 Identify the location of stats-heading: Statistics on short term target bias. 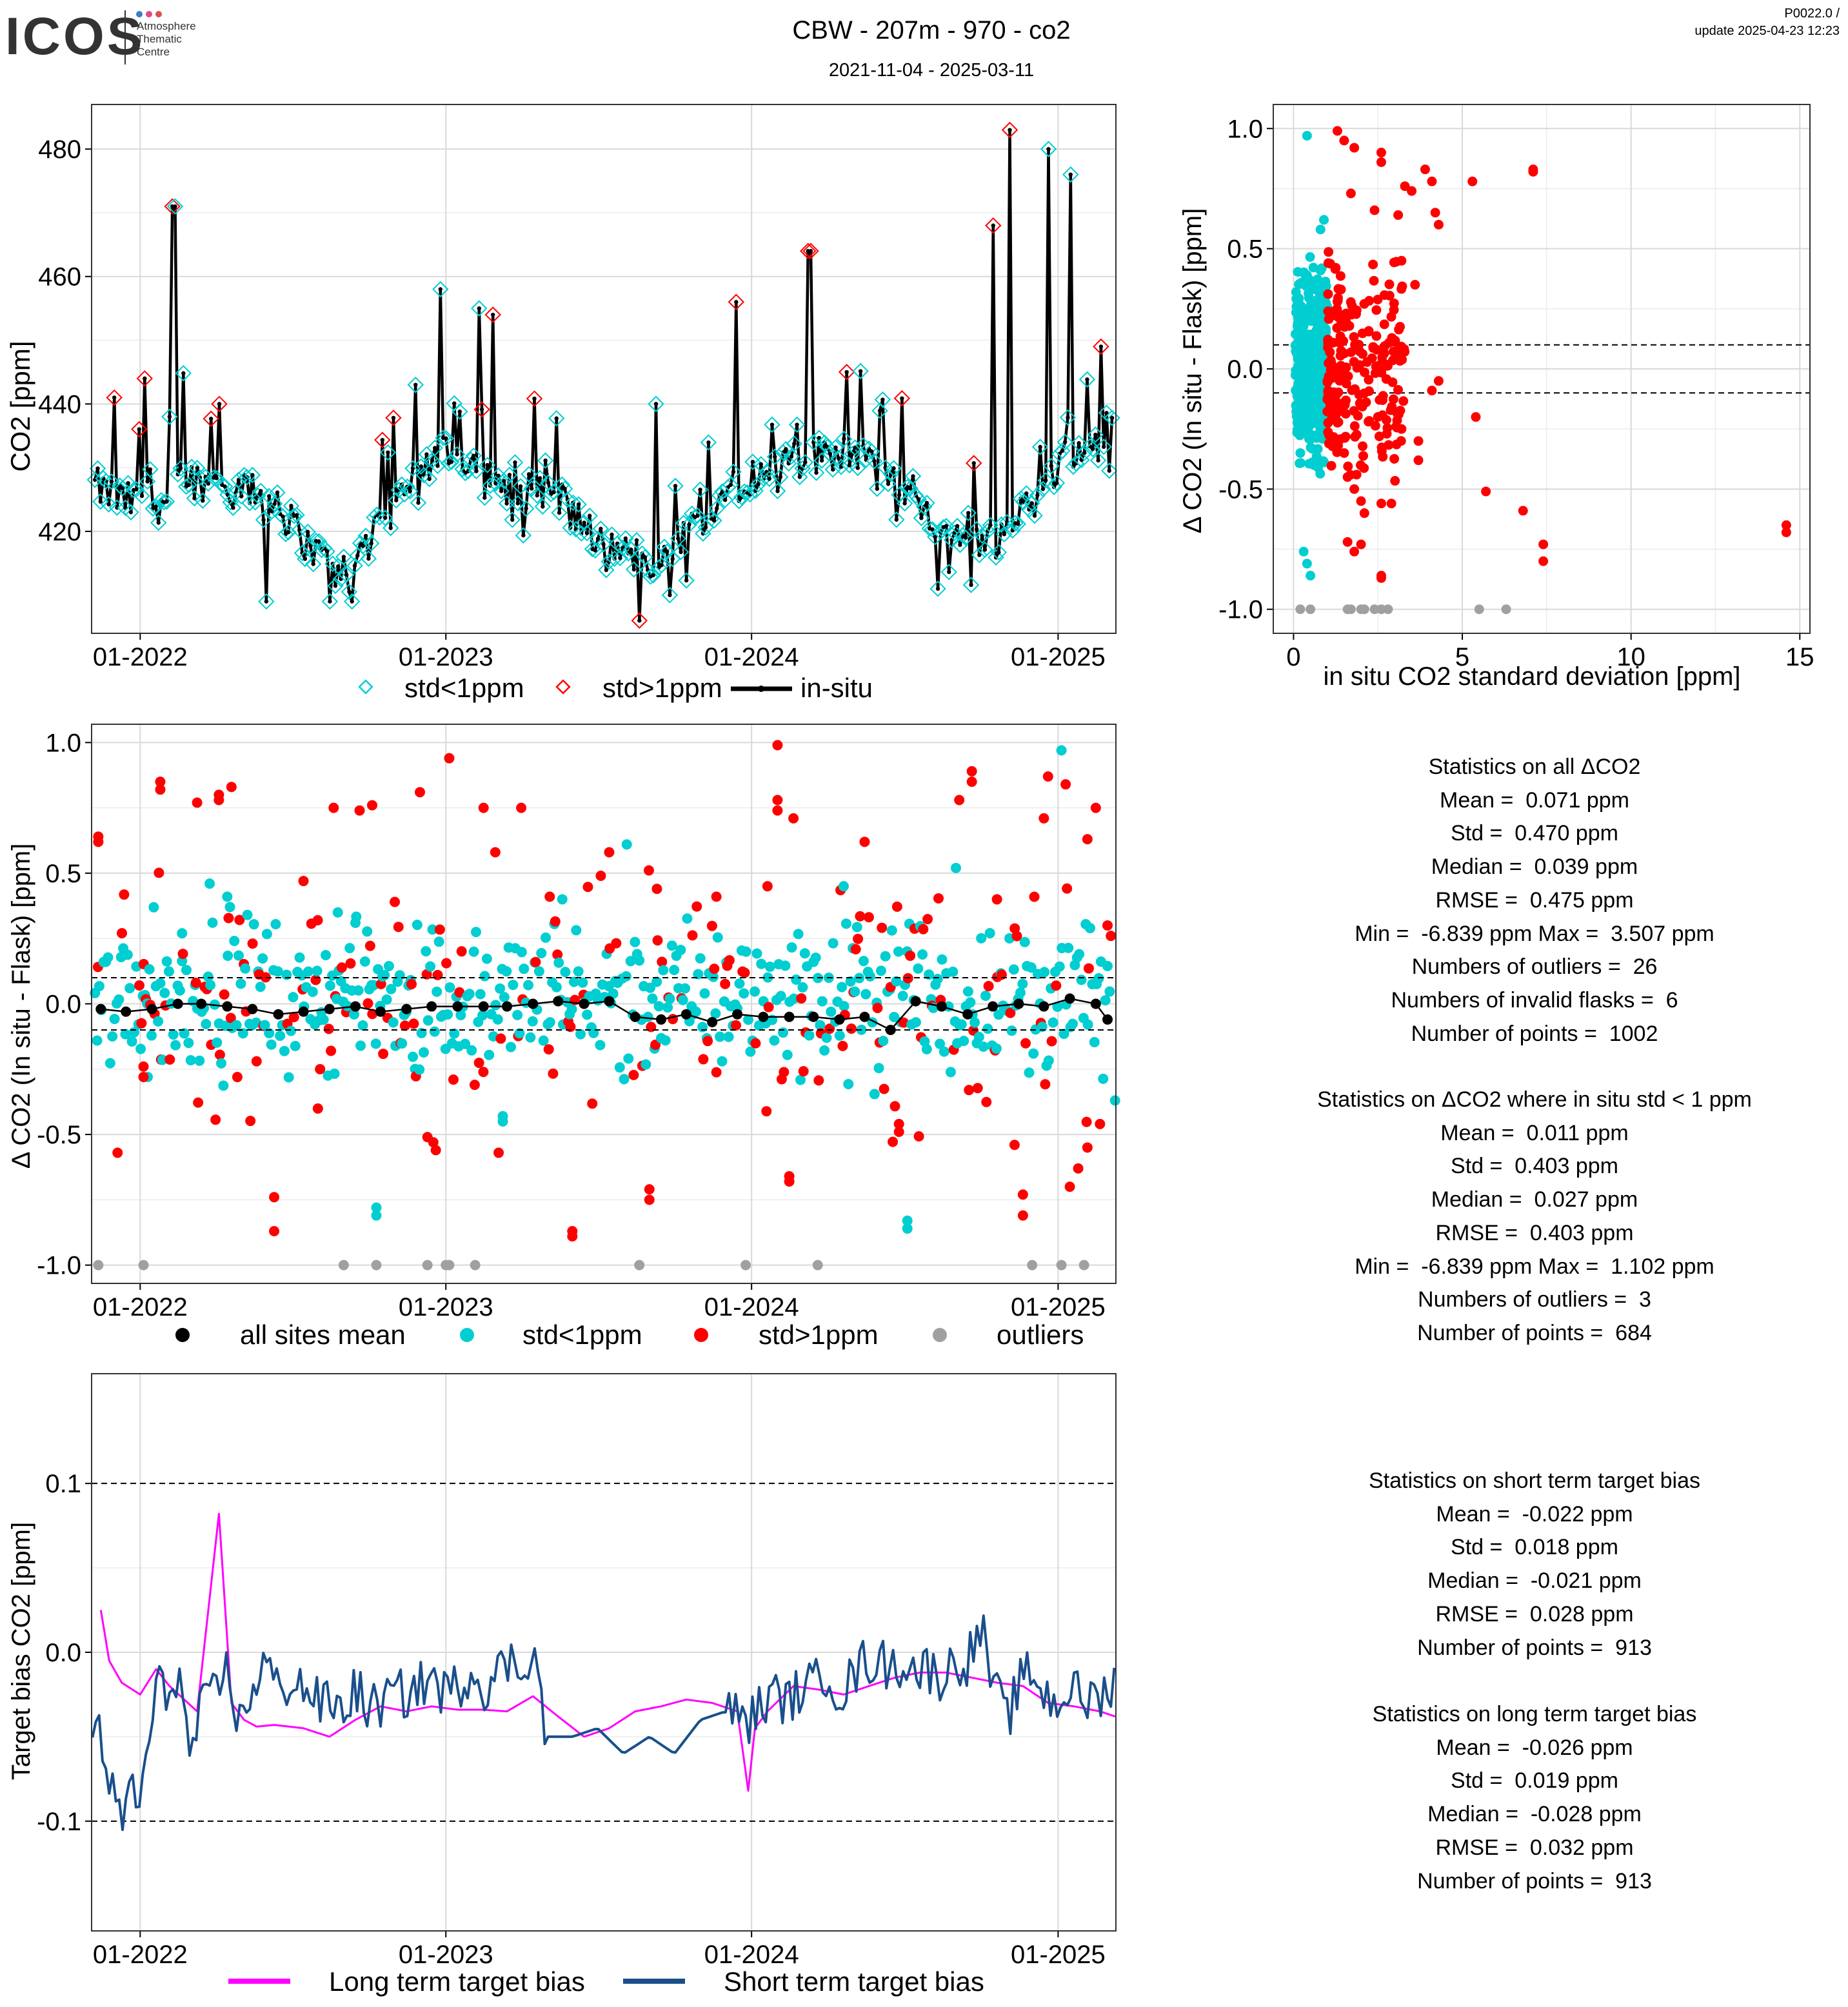
(1534, 1480).